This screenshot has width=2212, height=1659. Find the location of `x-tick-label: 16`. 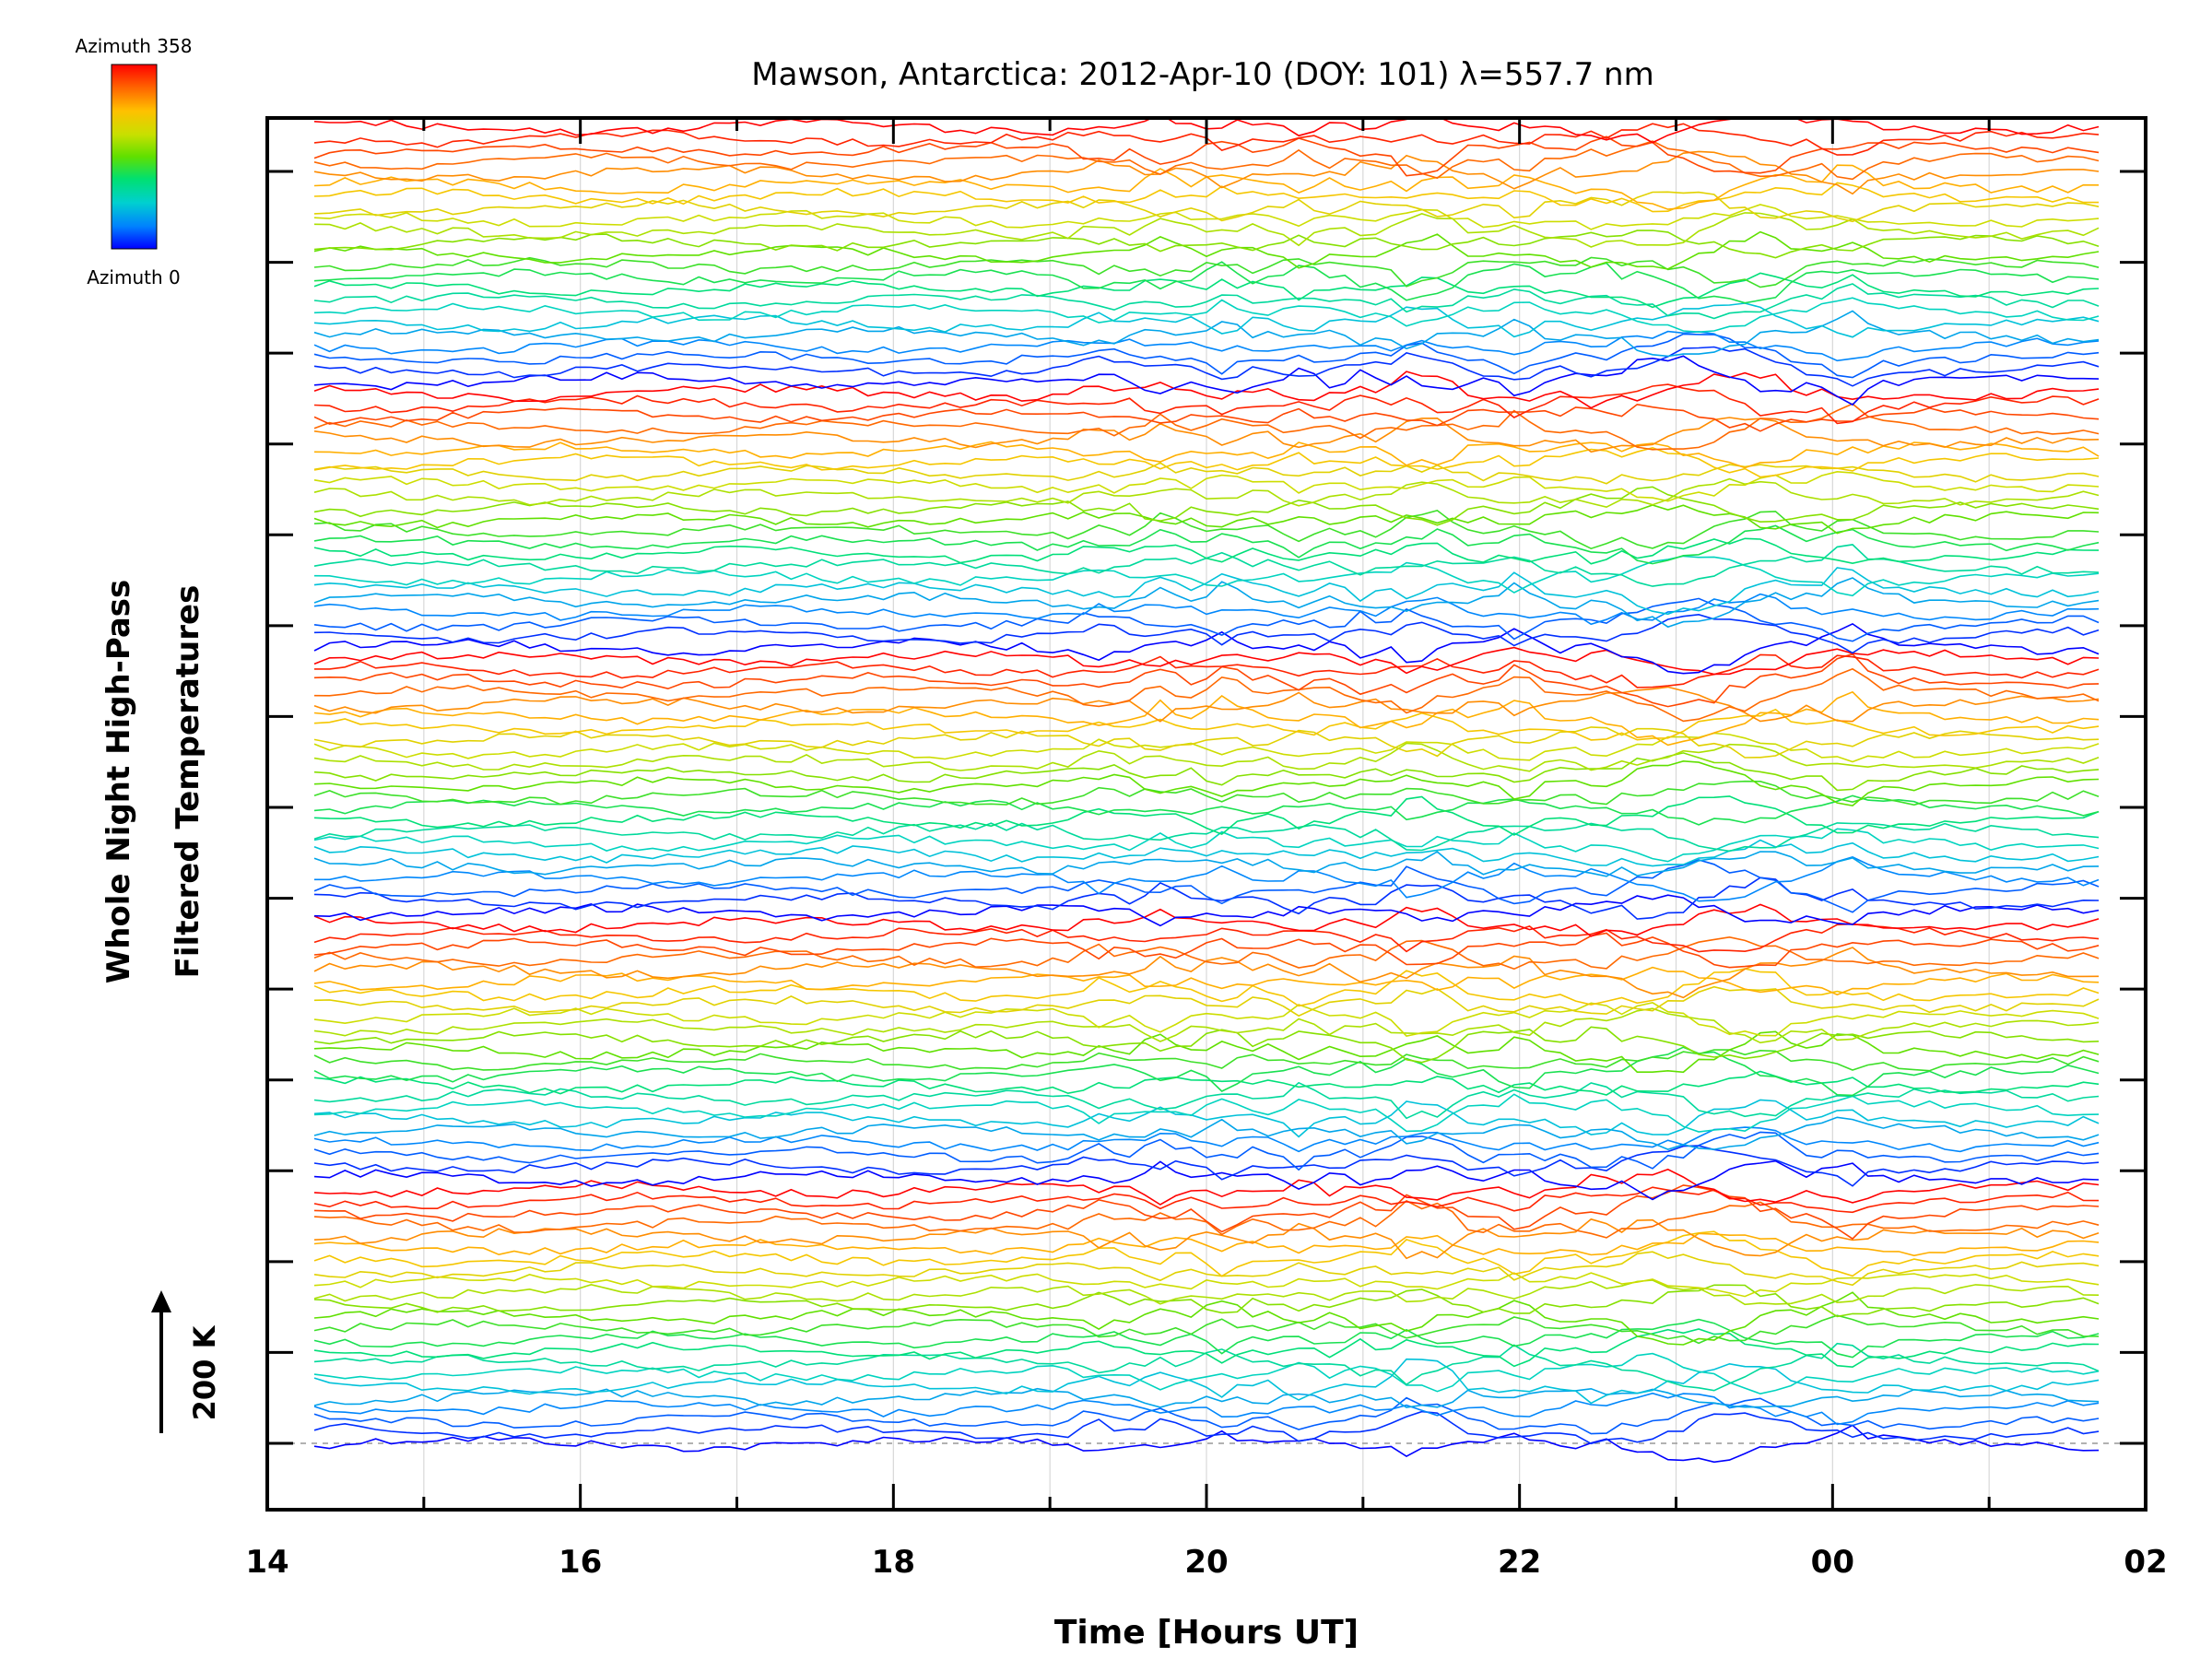

x-tick-label: 16 is located at coordinates (580, 1562).